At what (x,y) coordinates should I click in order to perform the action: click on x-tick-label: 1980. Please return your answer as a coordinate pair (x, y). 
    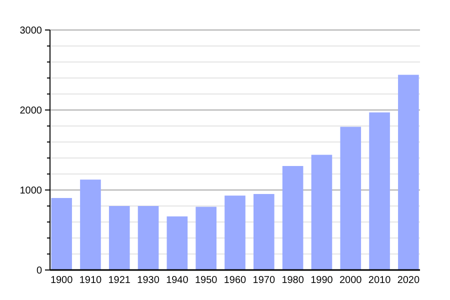
    Looking at the image, I should click on (293, 280).